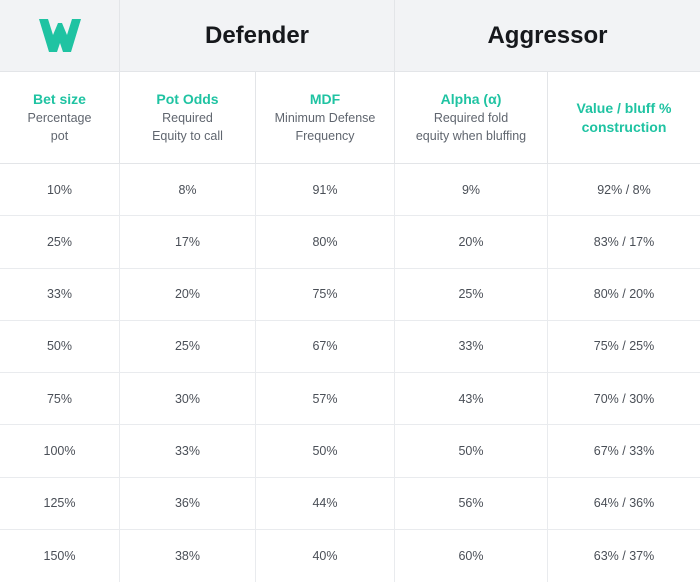  What do you see at coordinates (471, 136) in the screenshot?
I see `column-subtitle: equity when bluffing` at bounding box center [471, 136].